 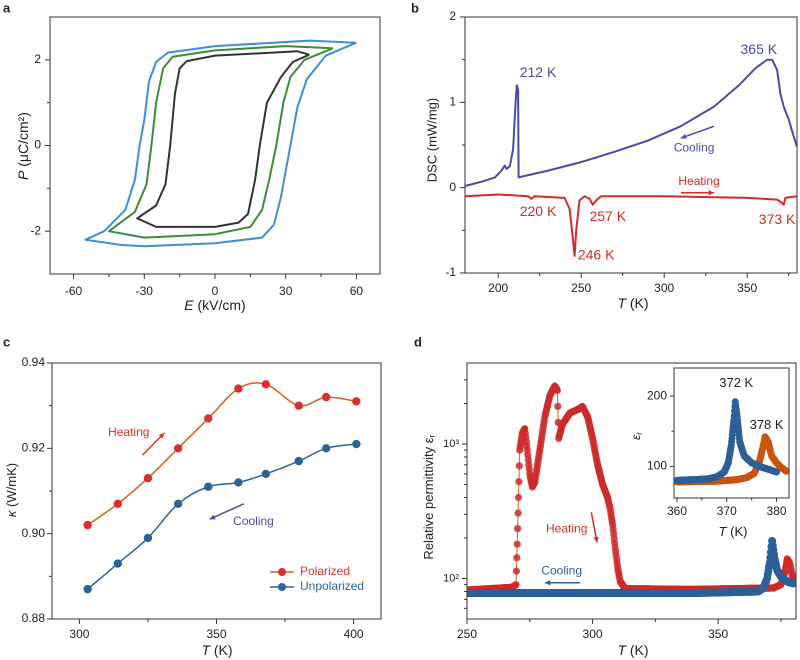 What do you see at coordinates (431, 140) in the screenshot?
I see `y-axis-label: DSC (mW/mg)` at bounding box center [431, 140].